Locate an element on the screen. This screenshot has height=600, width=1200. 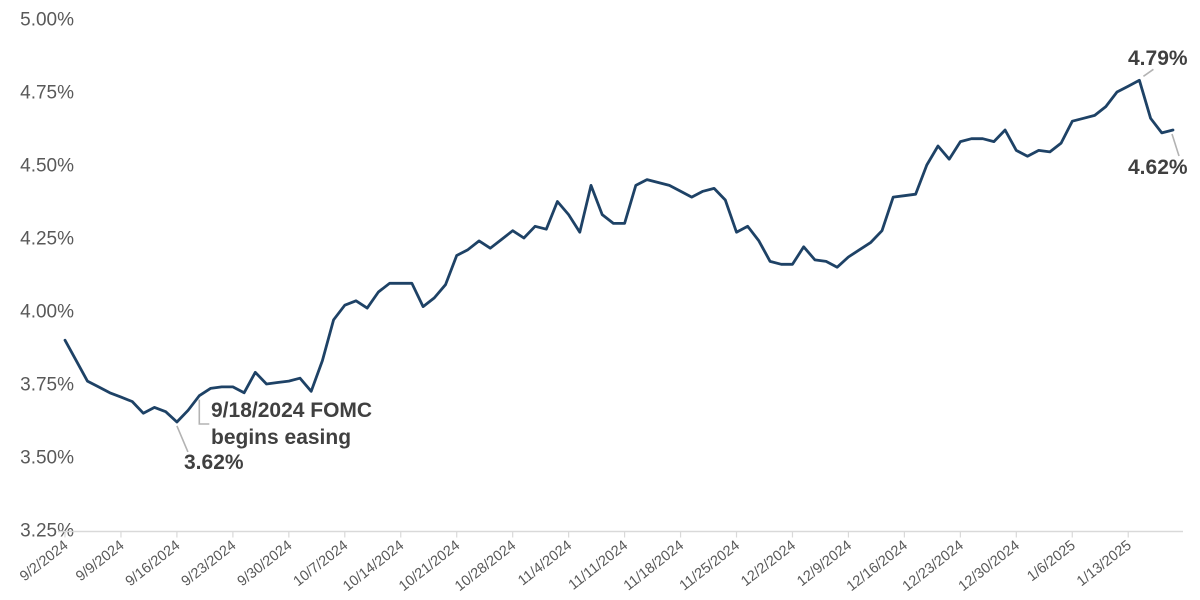
x-axis-label: 10/14/2024 is located at coordinates (373, 566).